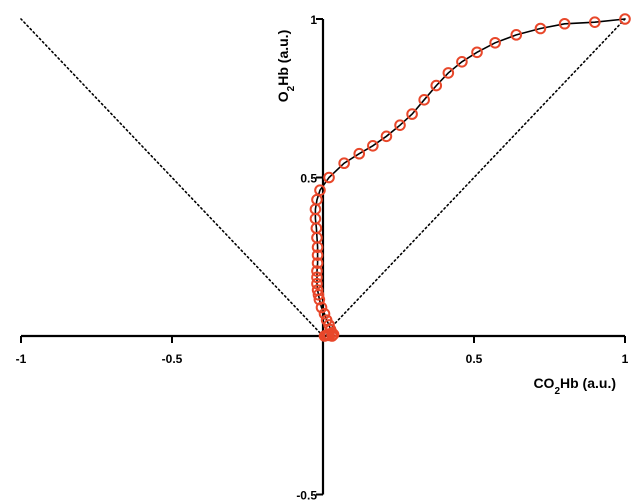 This screenshot has height=502, width=632. What do you see at coordinates (306, 495) in the screenshot?
I see `y-tick-label: -0.5` at bounding box center [306, 495].